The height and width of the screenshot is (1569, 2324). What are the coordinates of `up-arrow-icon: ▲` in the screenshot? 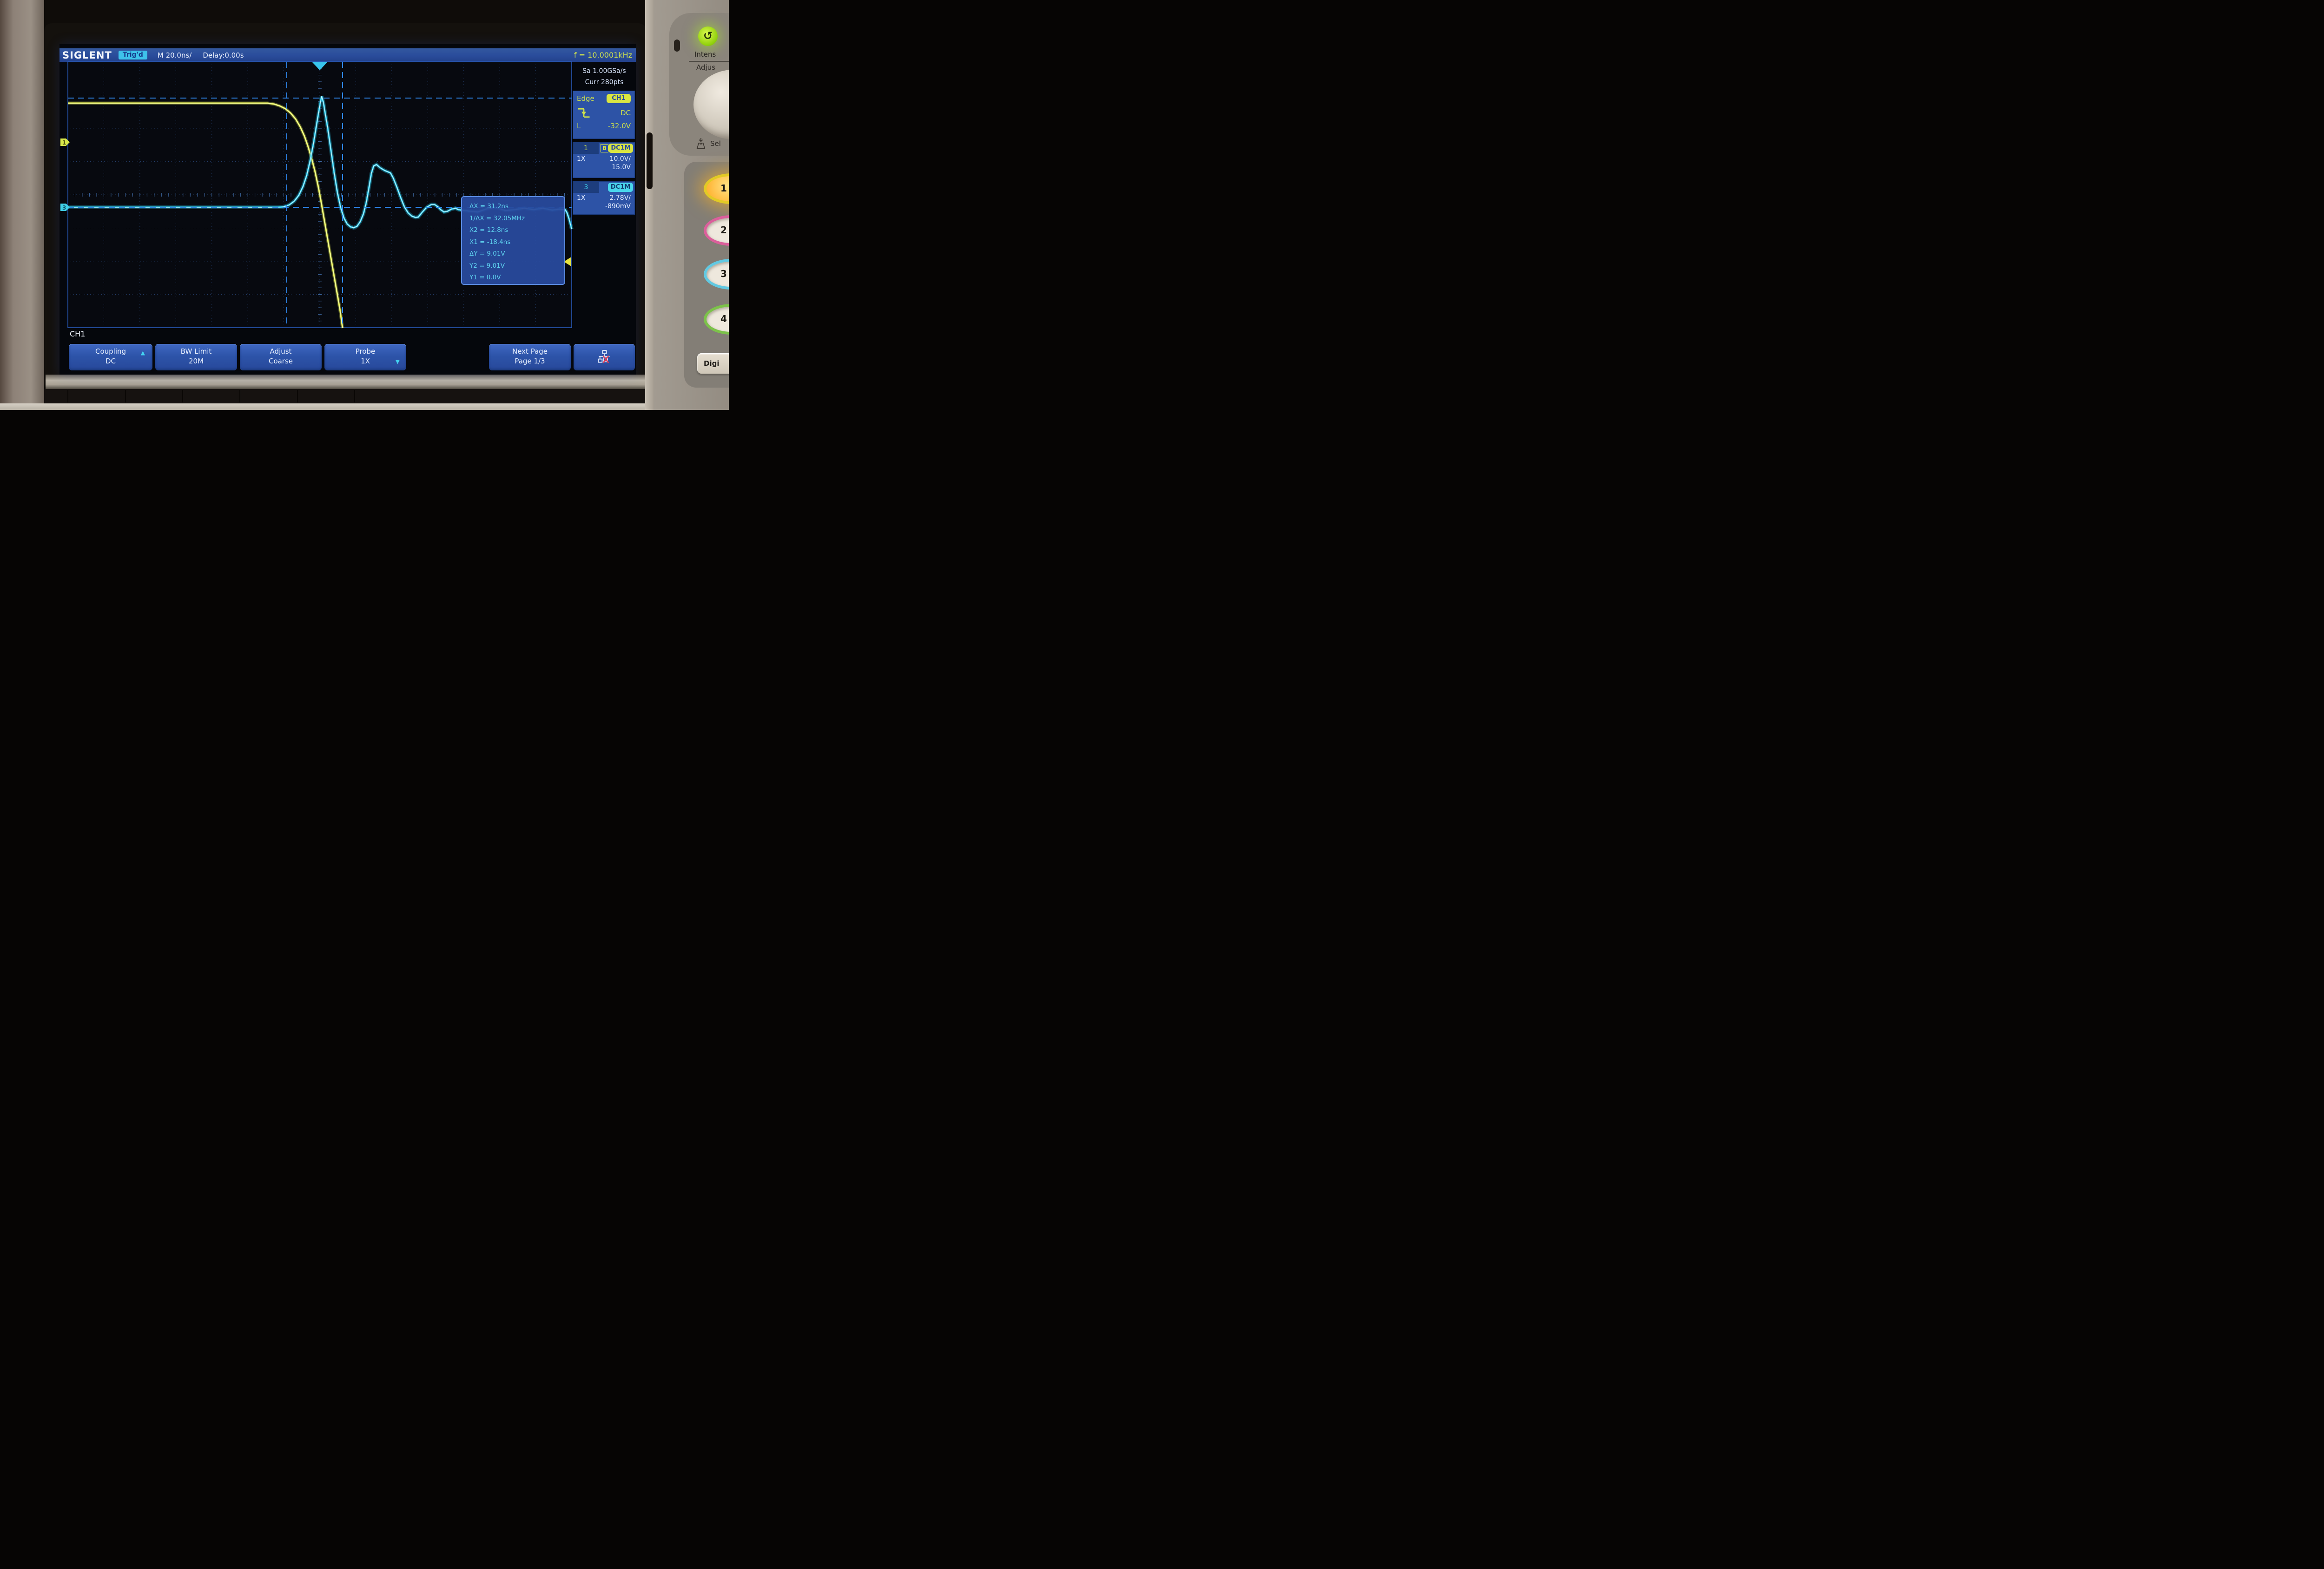 It's located at (142, 352).